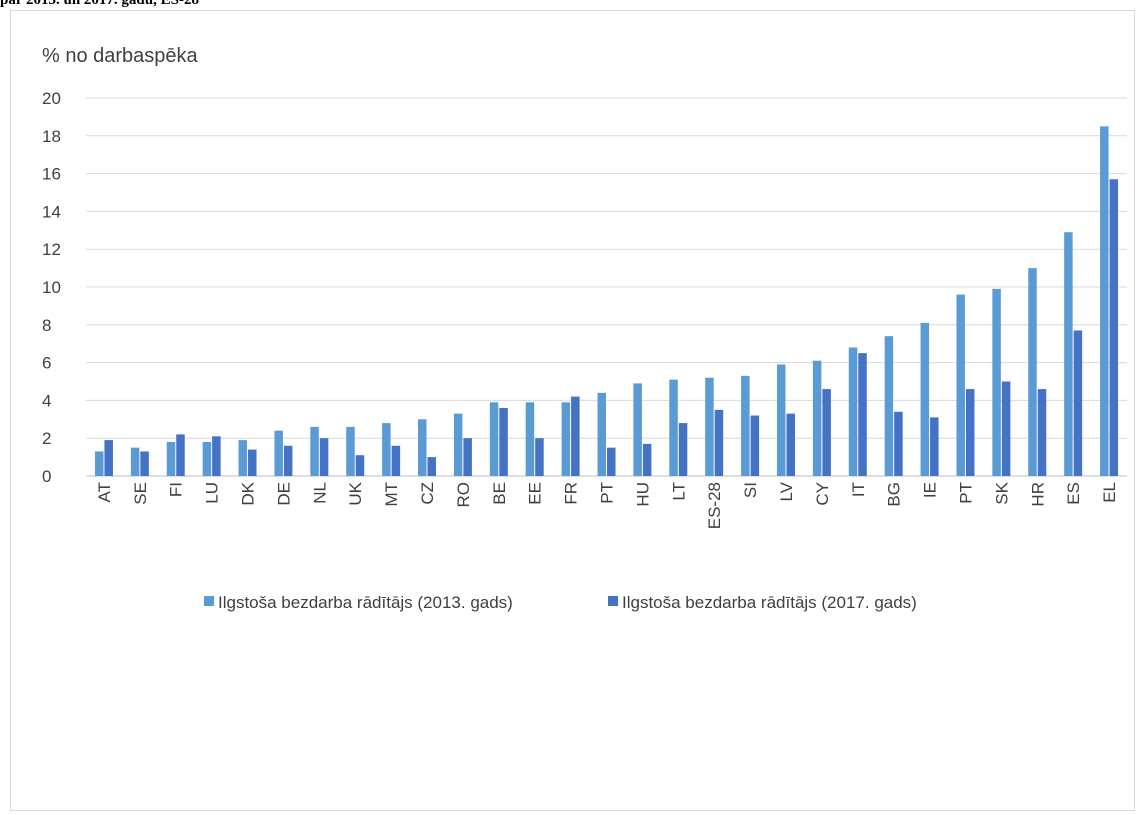 The height and width of the screenshot is (815, 1147). I want to click on y-tick-label: 0, so click(46, 476).